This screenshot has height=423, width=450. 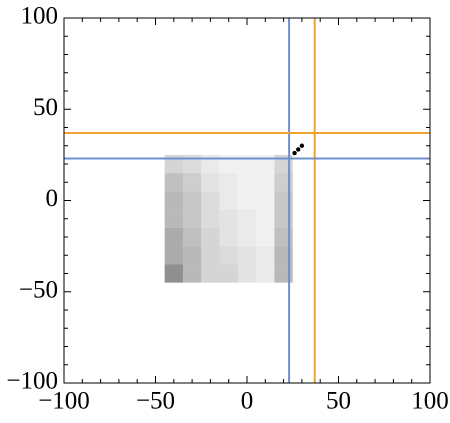 I want to click on x-tick-label: −50, so click(x=155, y=401).